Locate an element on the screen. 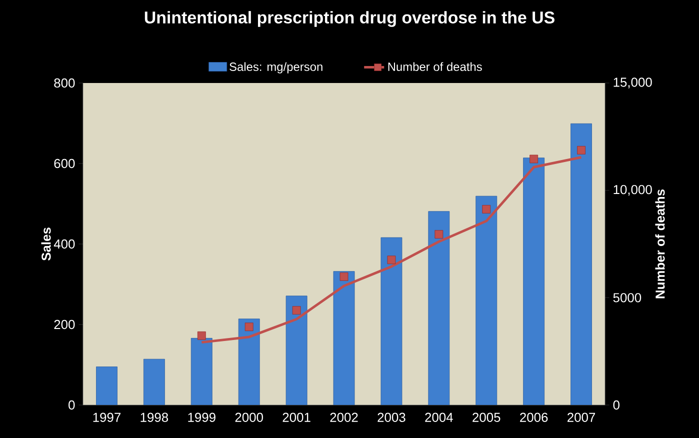  x-tick-label: 2000 is located at coordinates (249, 417).